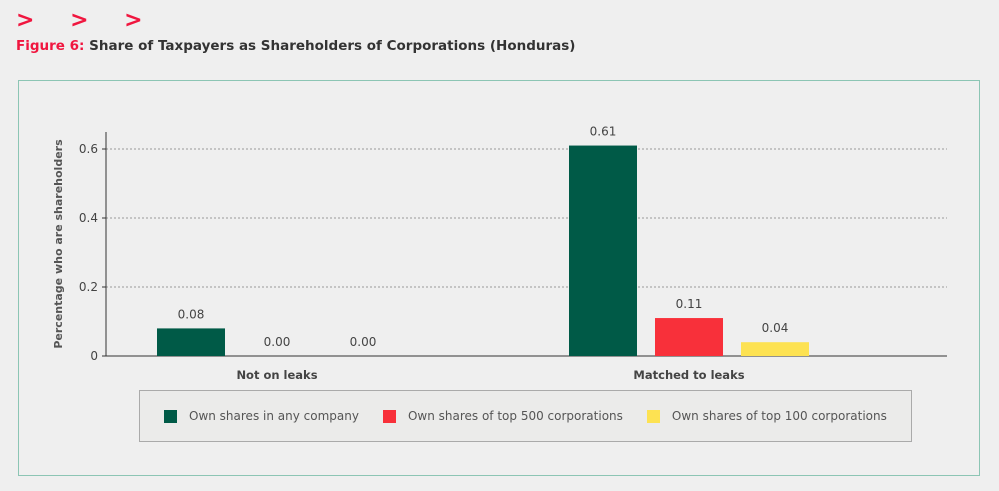 The width and height of the screenshot is (999, 491). Describe the element at coordinates (779, 416) in the screenshot. I see `legend-label: Own shares of top 100 corporations` at that location.